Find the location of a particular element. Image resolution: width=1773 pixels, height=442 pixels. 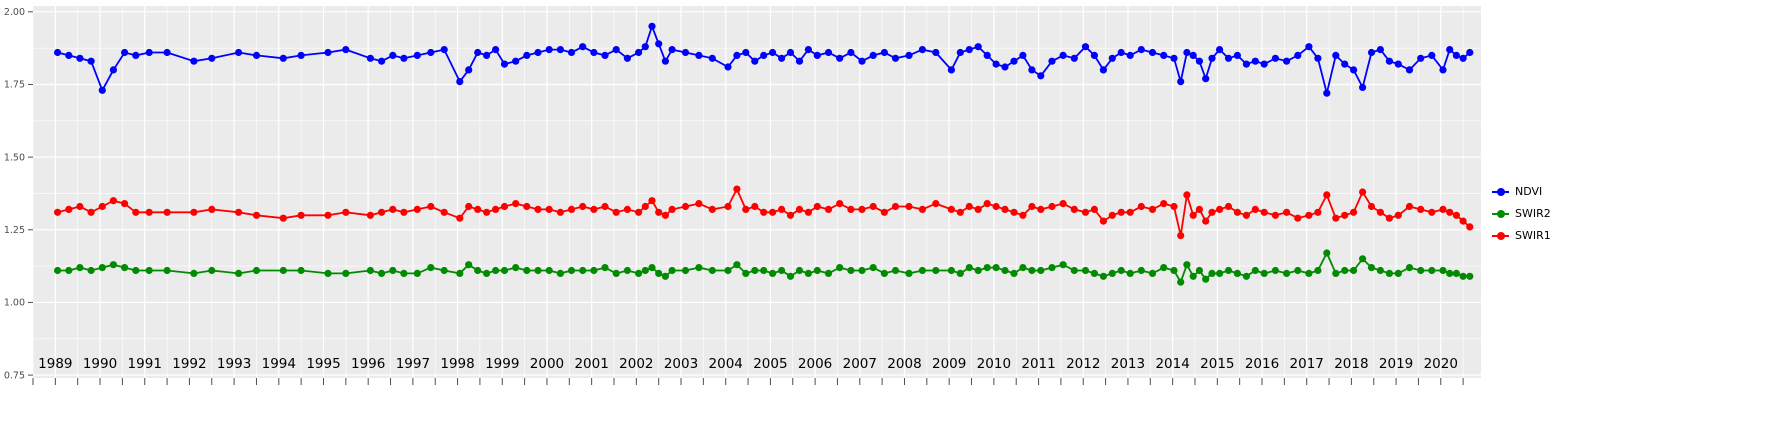

svg-text: 1989 is located at coordinates (55, 364).